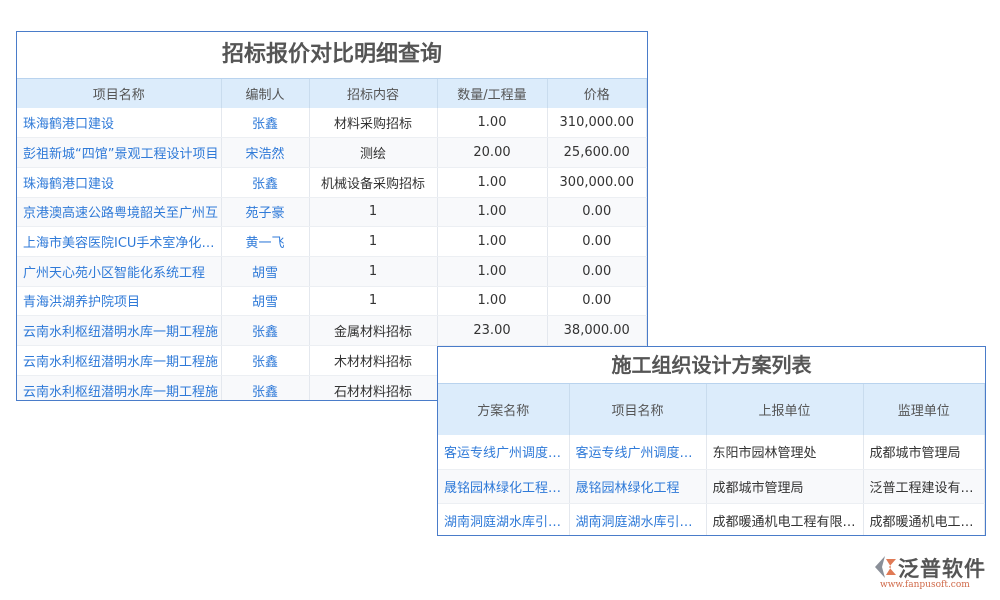 The image size is (1000, 600). I want to click on table-row: 广州天心苑小区智能化系统工程 胡雪 1 1.00 0.00, so click(332, 271).